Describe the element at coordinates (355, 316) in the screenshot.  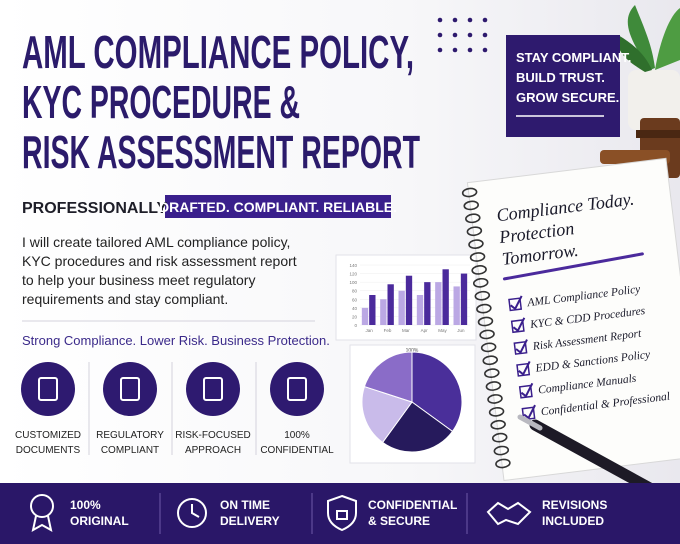
I see `y-tick-label: 20` at that location.